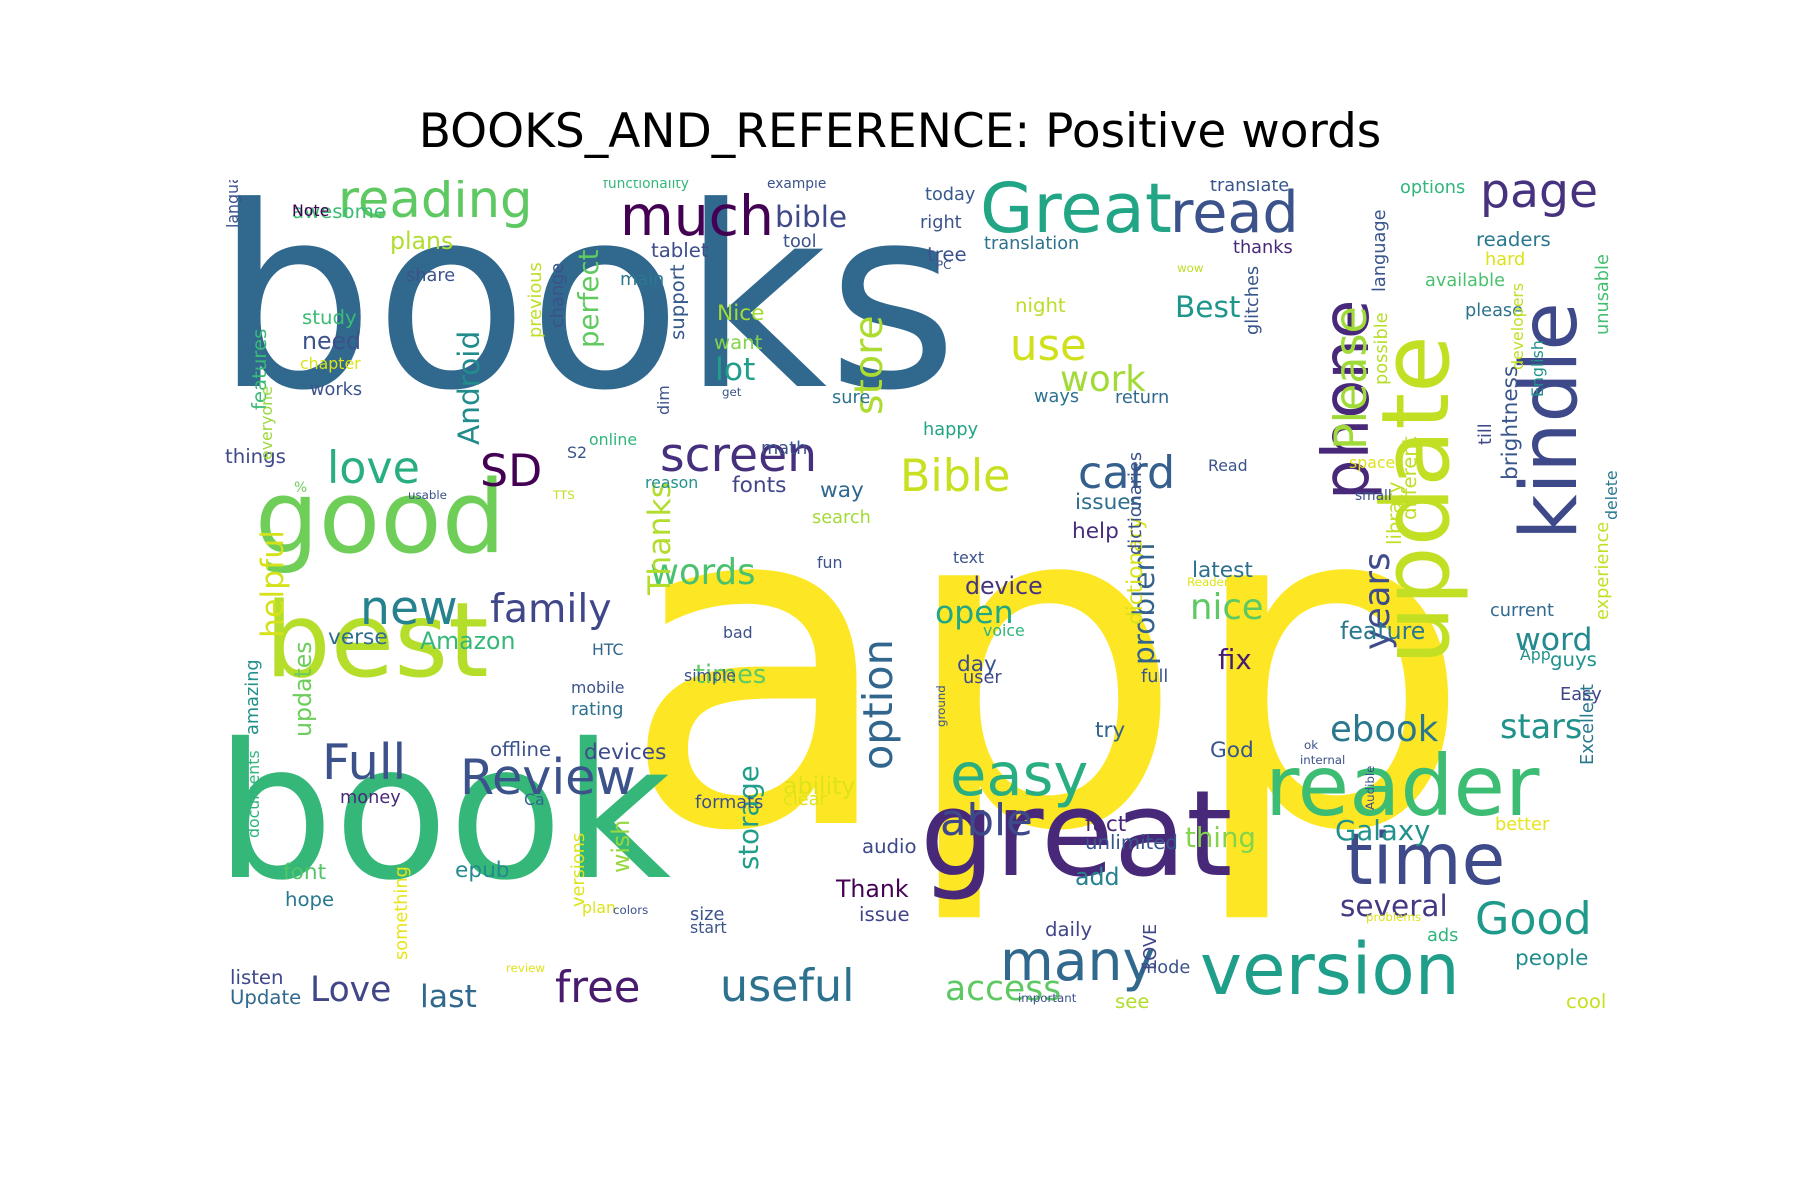 The height and width of the screenshot is (1200, 1800). Describe the element at coordinates (266, 997) in the screenshot. I see `cloud-word: Update` at that location.